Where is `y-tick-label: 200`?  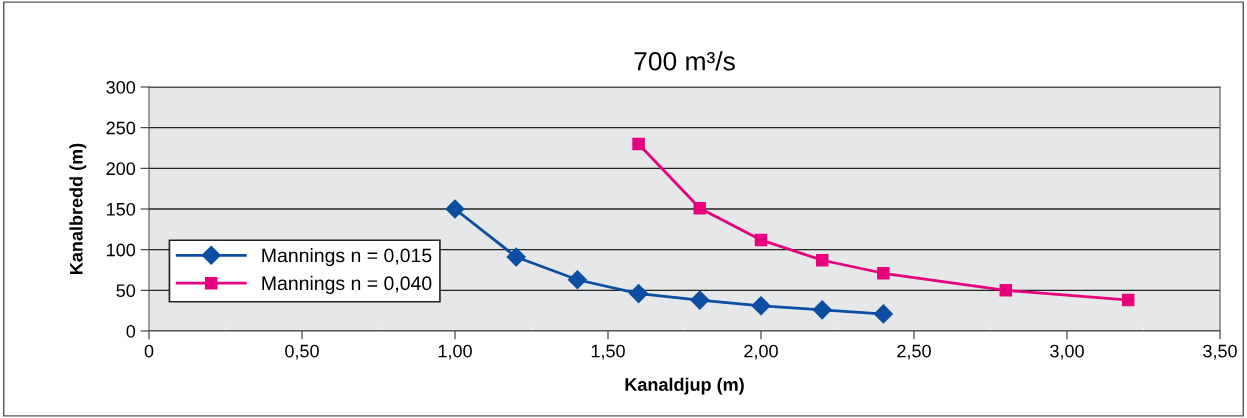
y-tick-label: 200 is located at coordinates (121, 169).